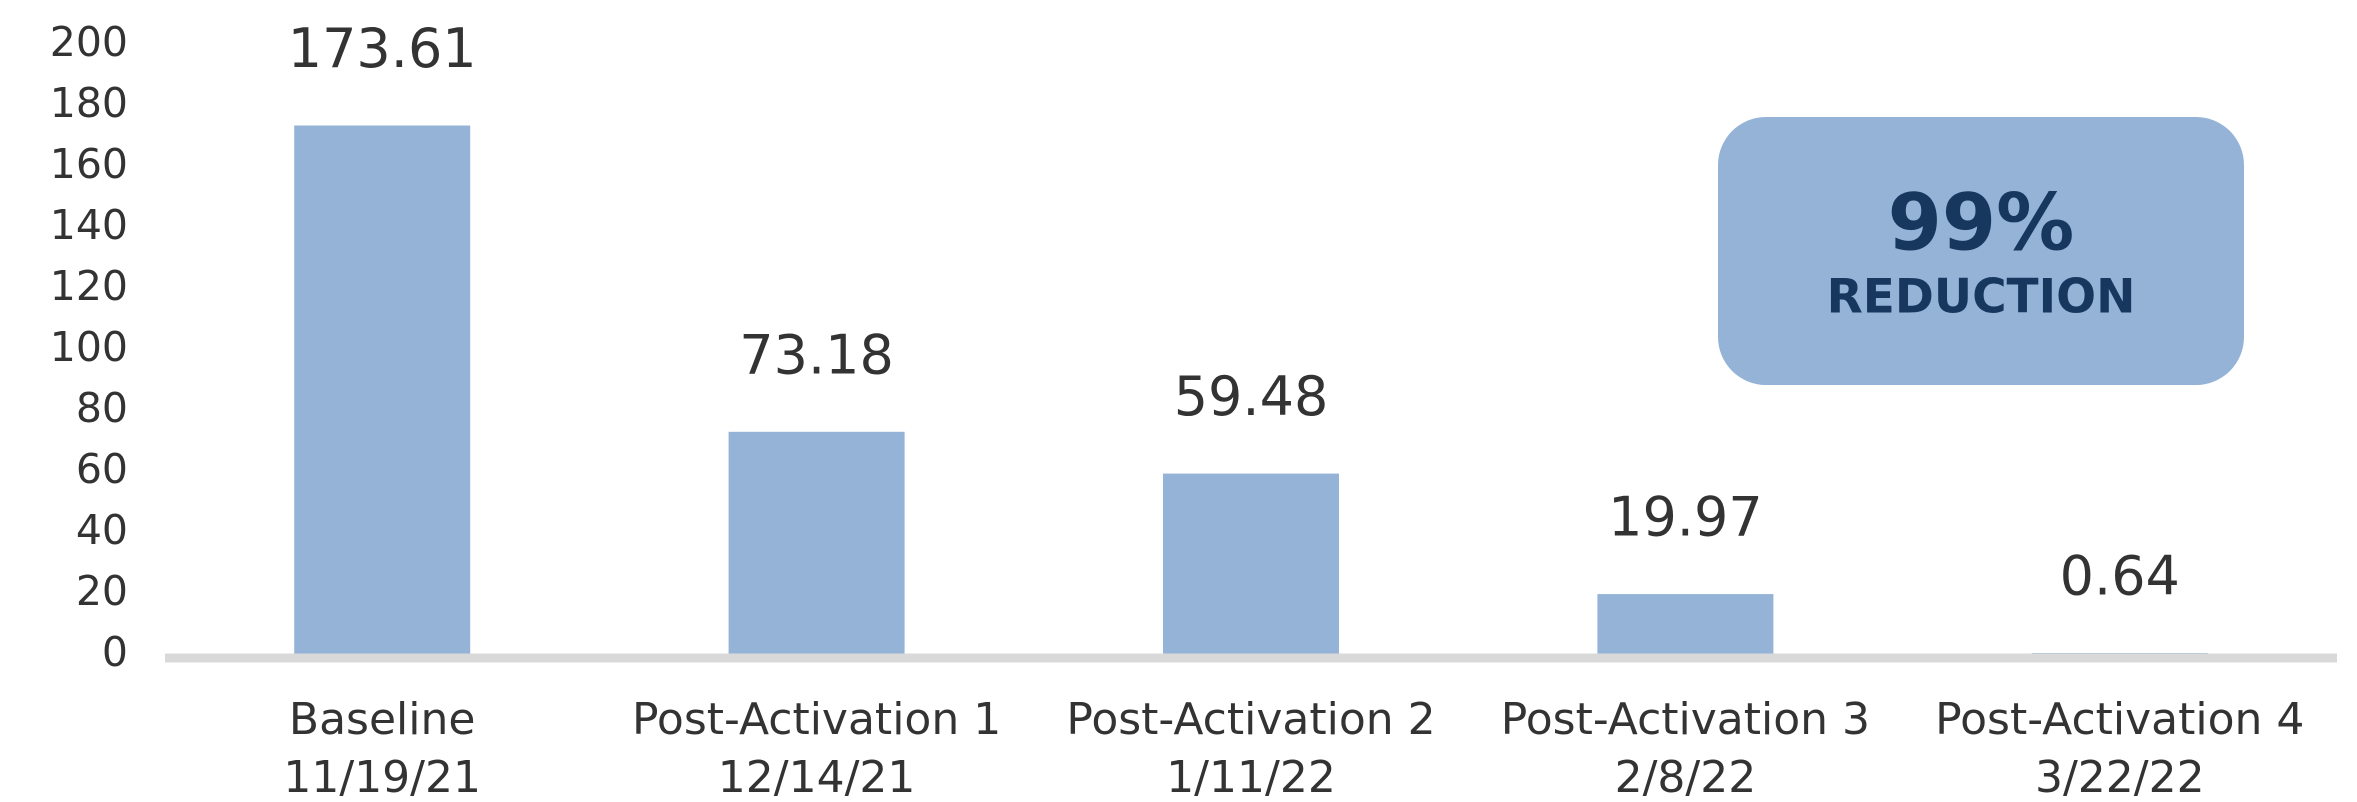  Describe the element at coordinates (1251, 777) in the screenshot. I see `x-tick-label: 1/11/22` at that location.